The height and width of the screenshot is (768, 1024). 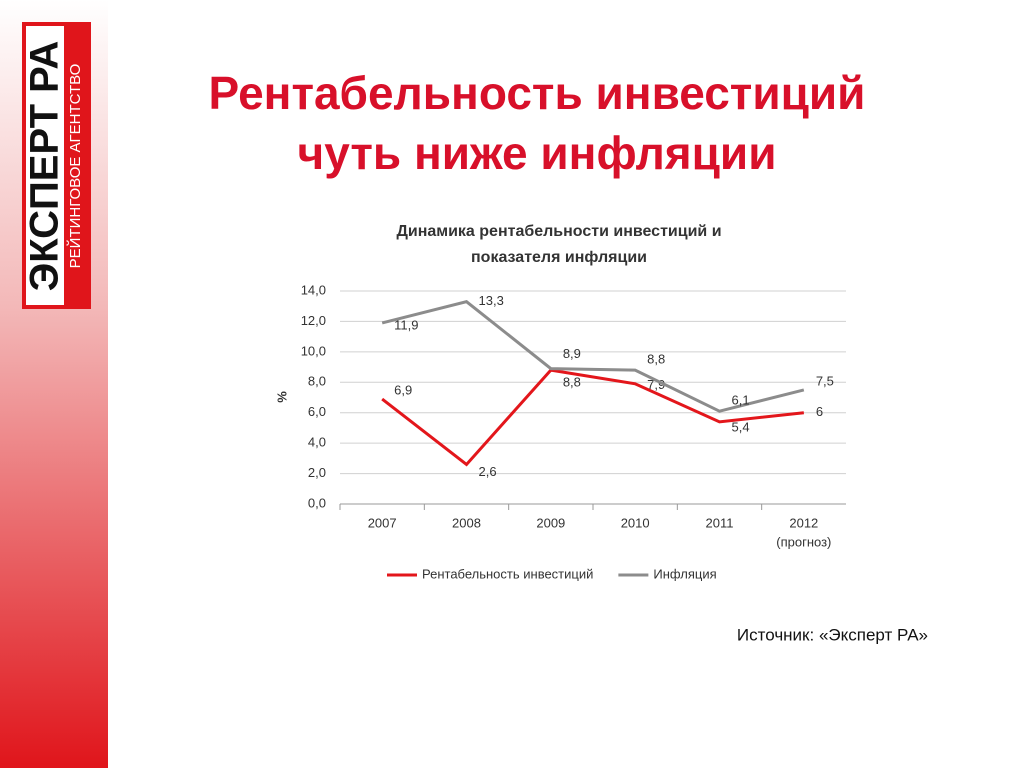 What do you see at coordinates (317, 381) in the screenshot?
I see `y-tick-label: 8,0` at bounding box center [317, 381].